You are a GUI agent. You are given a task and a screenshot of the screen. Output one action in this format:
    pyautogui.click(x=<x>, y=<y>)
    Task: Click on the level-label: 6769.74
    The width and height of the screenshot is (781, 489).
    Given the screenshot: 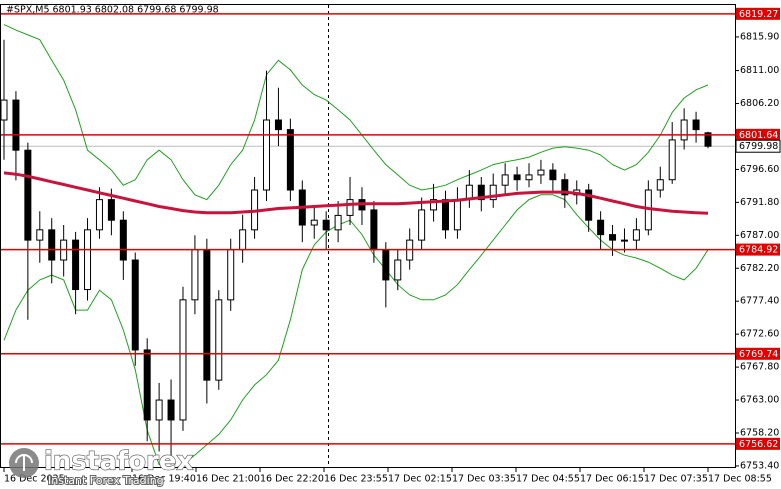 What is the action you would take?
    pyautogui.click(x=758, y=354)
    